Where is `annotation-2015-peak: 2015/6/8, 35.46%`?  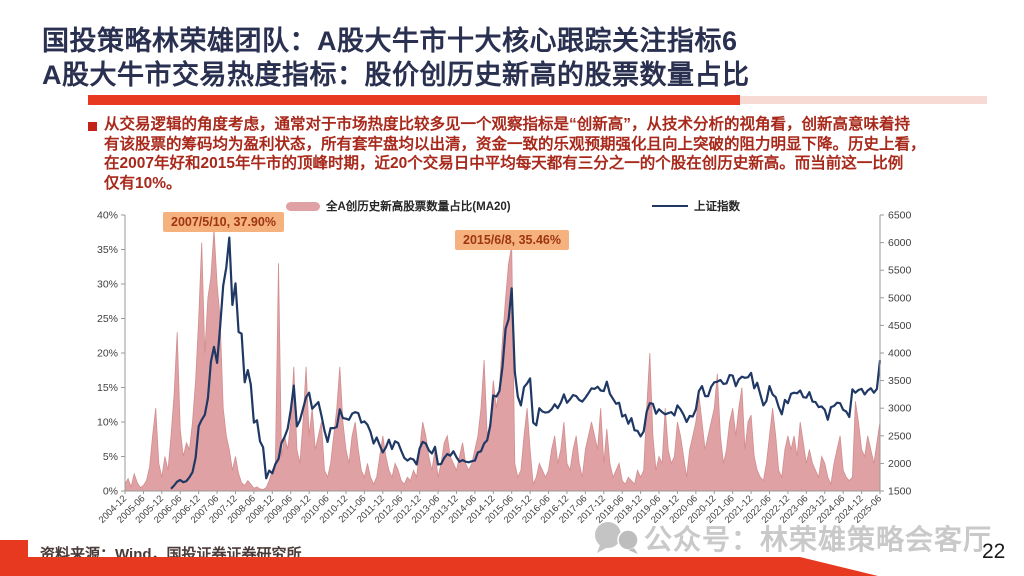
annotation-2015-peak: 2015/6/8, 35.46% is located at coordinates (512, 240).